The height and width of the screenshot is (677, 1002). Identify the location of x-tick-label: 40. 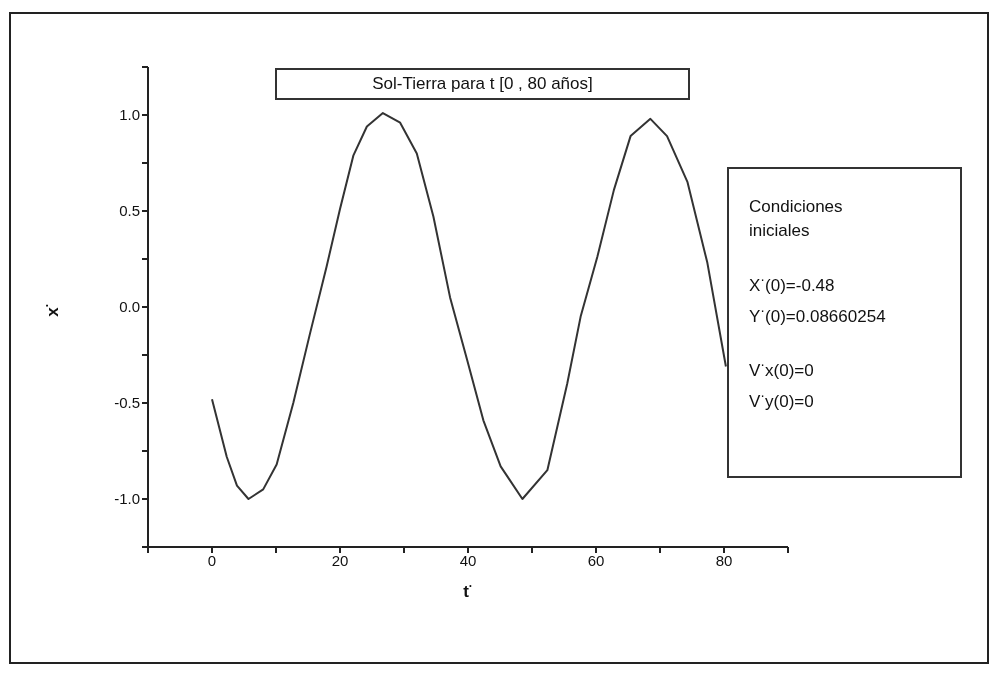
(468, 560).